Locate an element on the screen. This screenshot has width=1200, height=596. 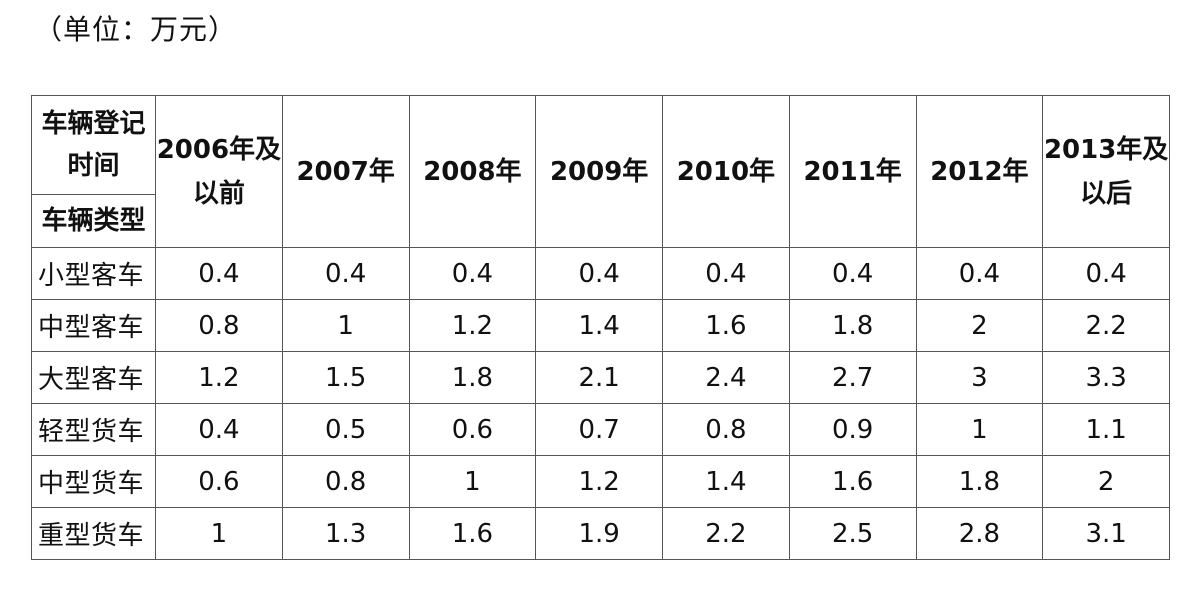
row-label: 中型货车 is located at coordinates (93, 481).